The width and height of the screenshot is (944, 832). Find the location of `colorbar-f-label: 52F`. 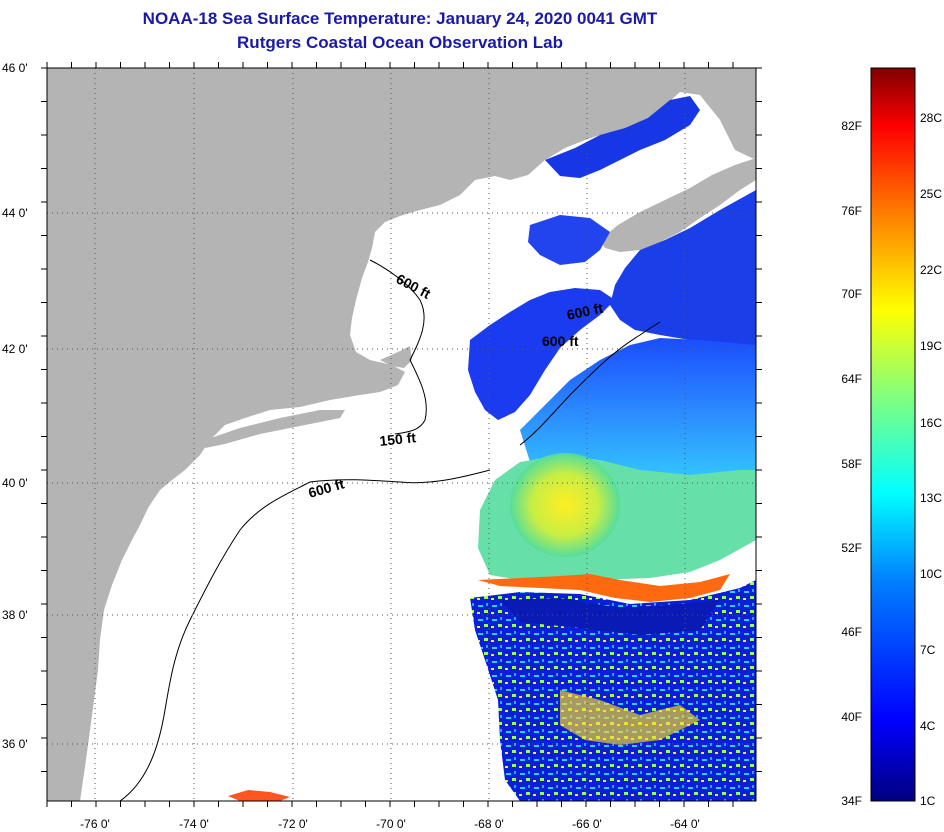

colorbar-f-label: 52F is located at coordinates (851, 548).